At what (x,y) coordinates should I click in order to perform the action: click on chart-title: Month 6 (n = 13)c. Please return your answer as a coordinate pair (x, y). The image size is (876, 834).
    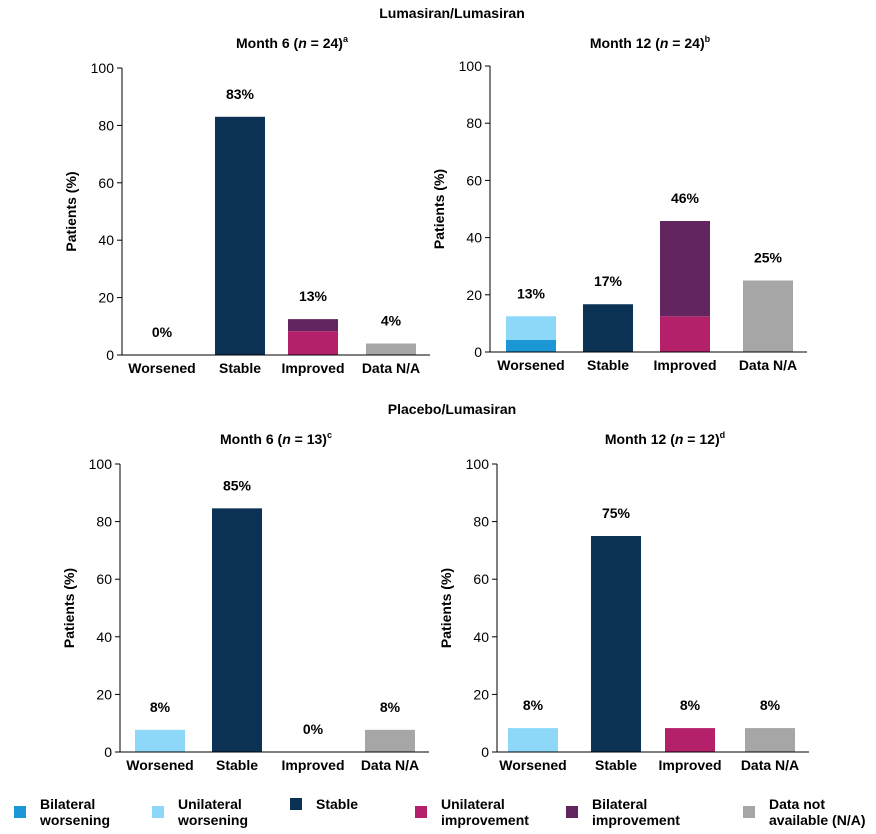
    Looking at the image, I should click on (276, 438).